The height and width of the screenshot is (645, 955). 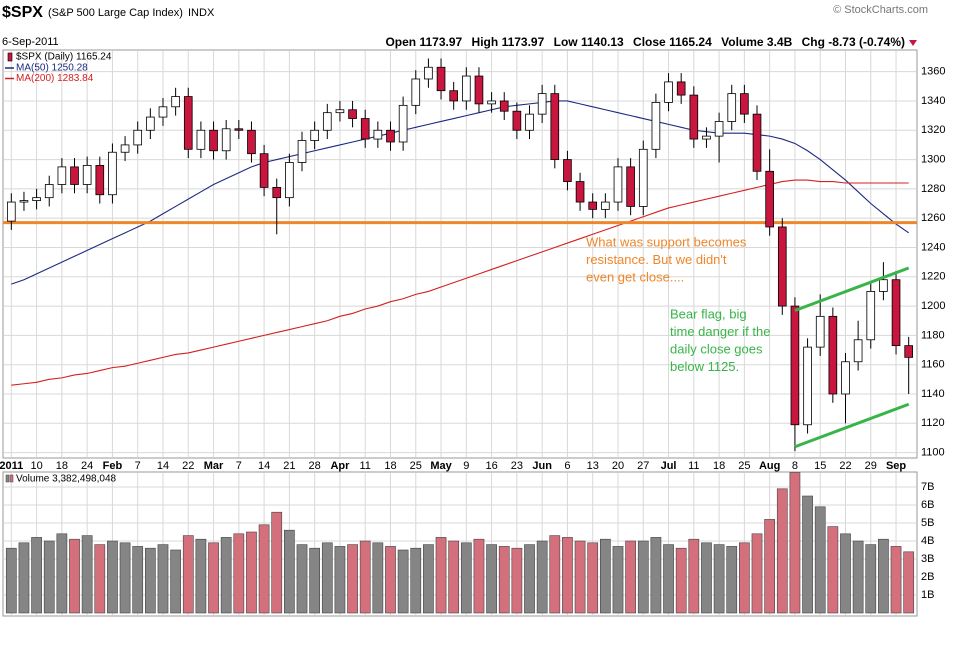 What do you see at coordinates (933, 247) in the screenshot?
I see `y-tick-label: 1240` at bounding box center [933, 247].